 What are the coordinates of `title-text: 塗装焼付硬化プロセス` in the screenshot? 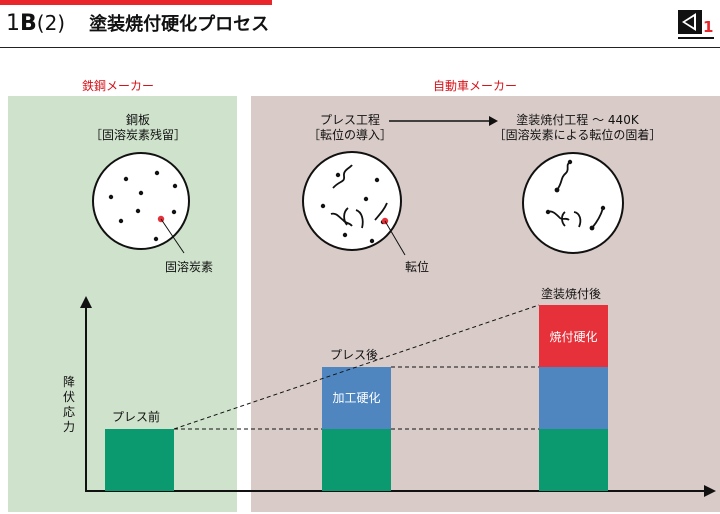 It's located at (179, 24).